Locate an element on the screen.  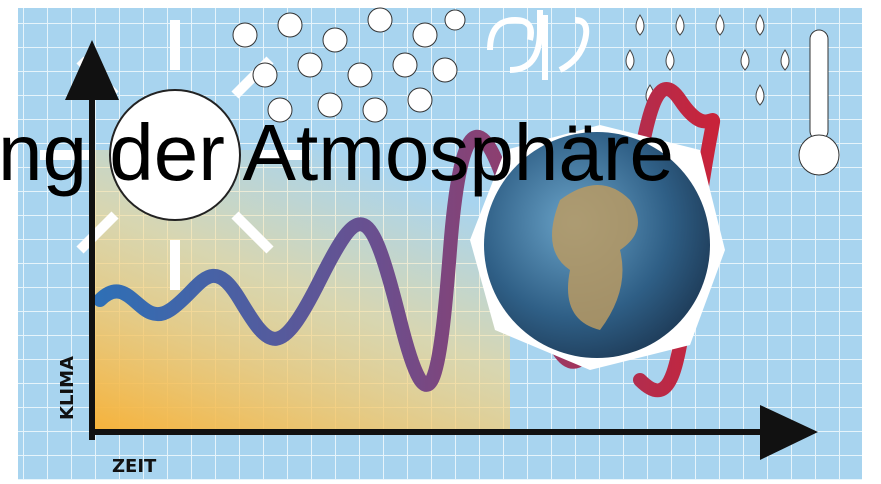
x-axis-label: ZEIT is located at coordinates (134, 466).